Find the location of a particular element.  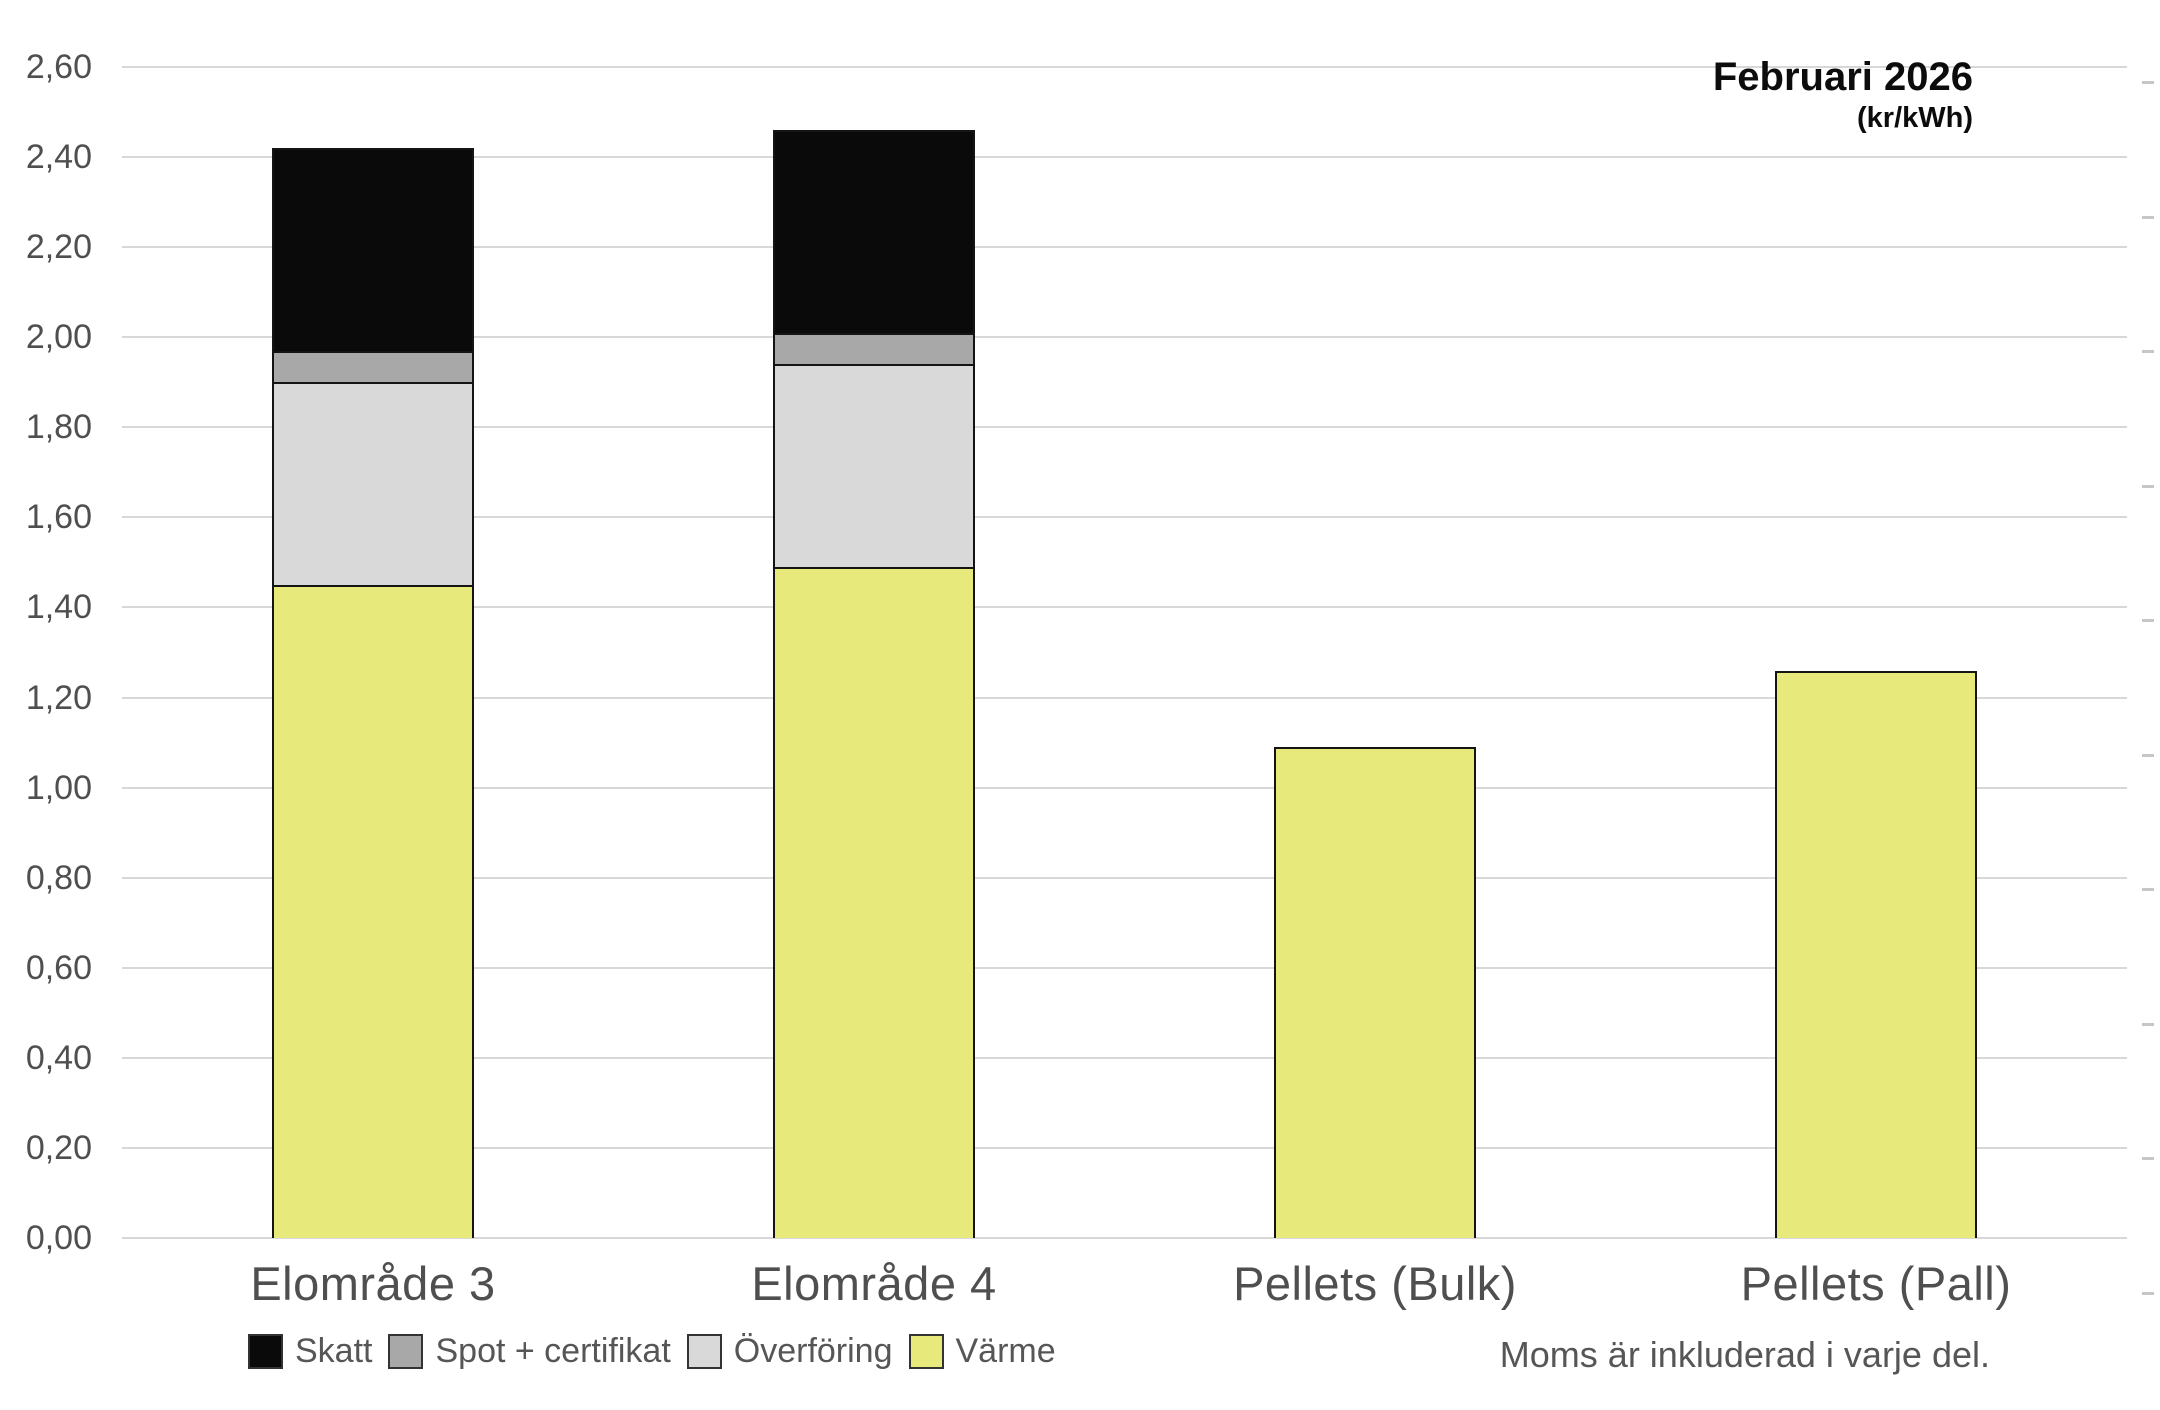

legend-label-overforing: Överföring is located at coordinates (813, 1350).